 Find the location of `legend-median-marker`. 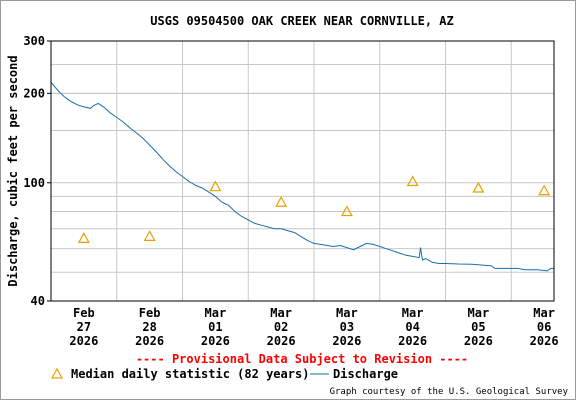

legend-median-marker is located at coordinates (57, 373).